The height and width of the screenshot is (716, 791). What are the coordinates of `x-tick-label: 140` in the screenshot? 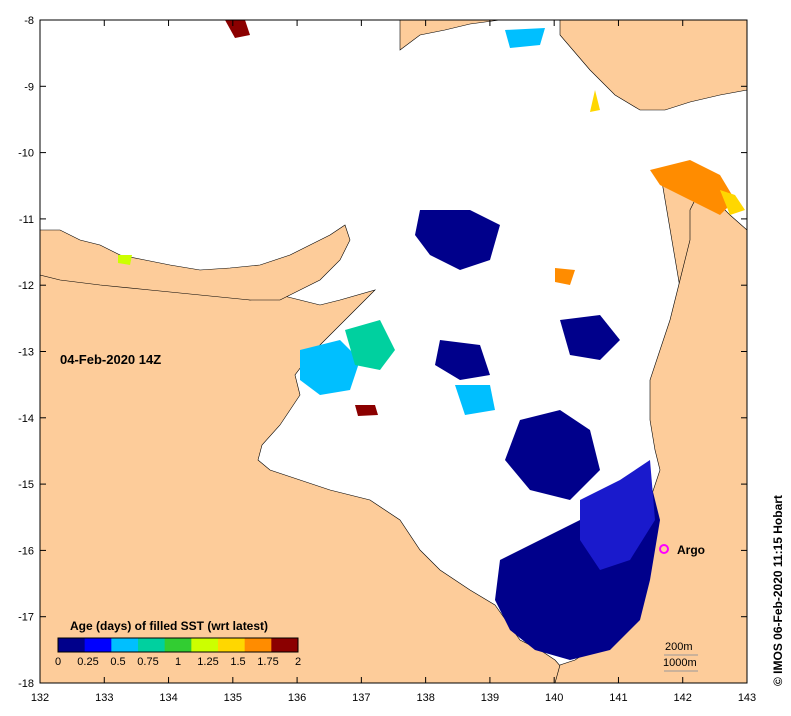 It's located at (554, 698).